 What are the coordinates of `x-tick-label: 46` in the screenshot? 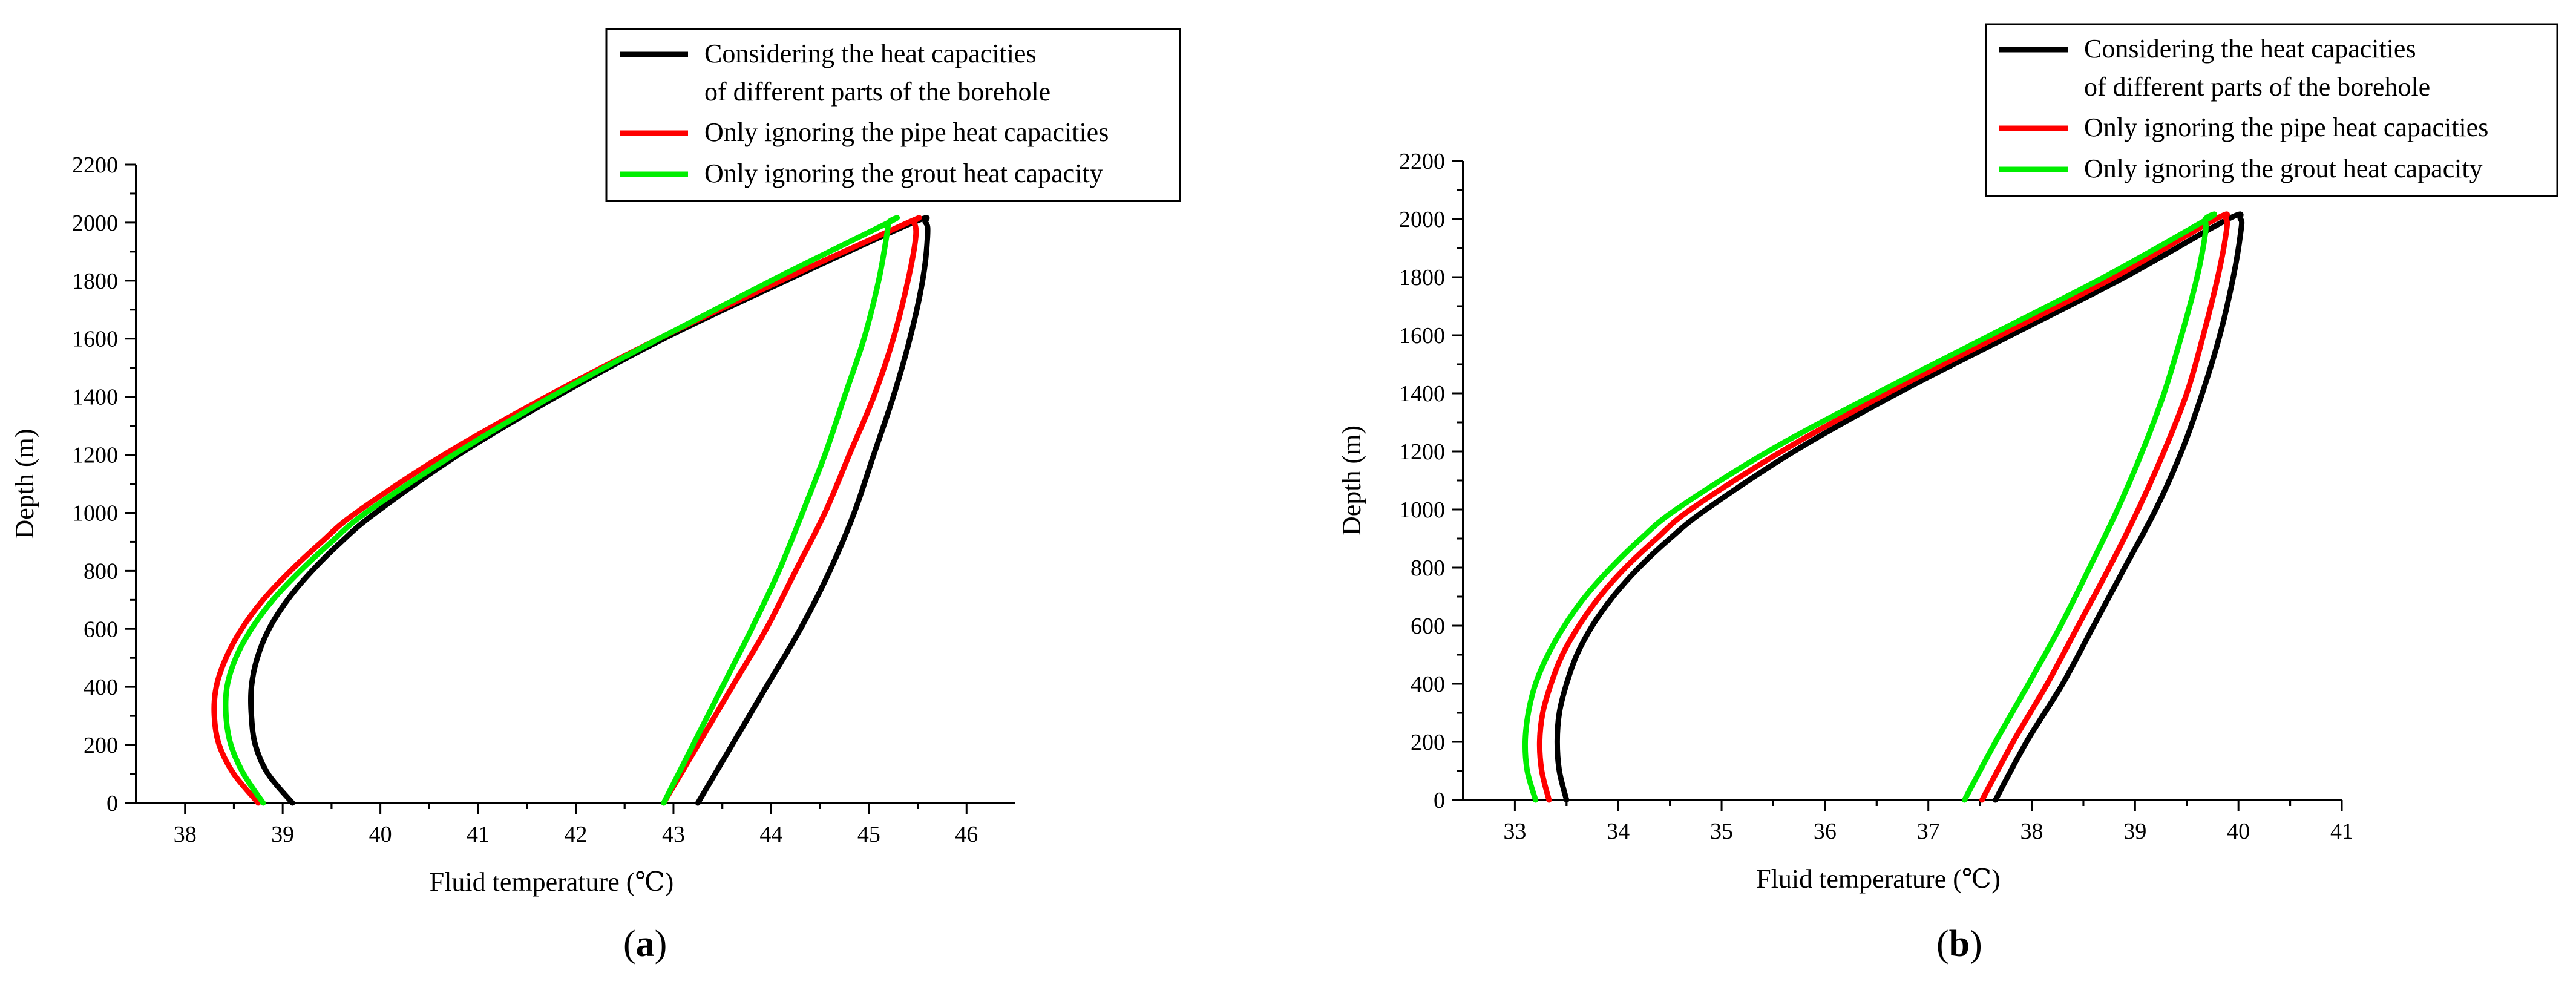 It's located at (966, 834).